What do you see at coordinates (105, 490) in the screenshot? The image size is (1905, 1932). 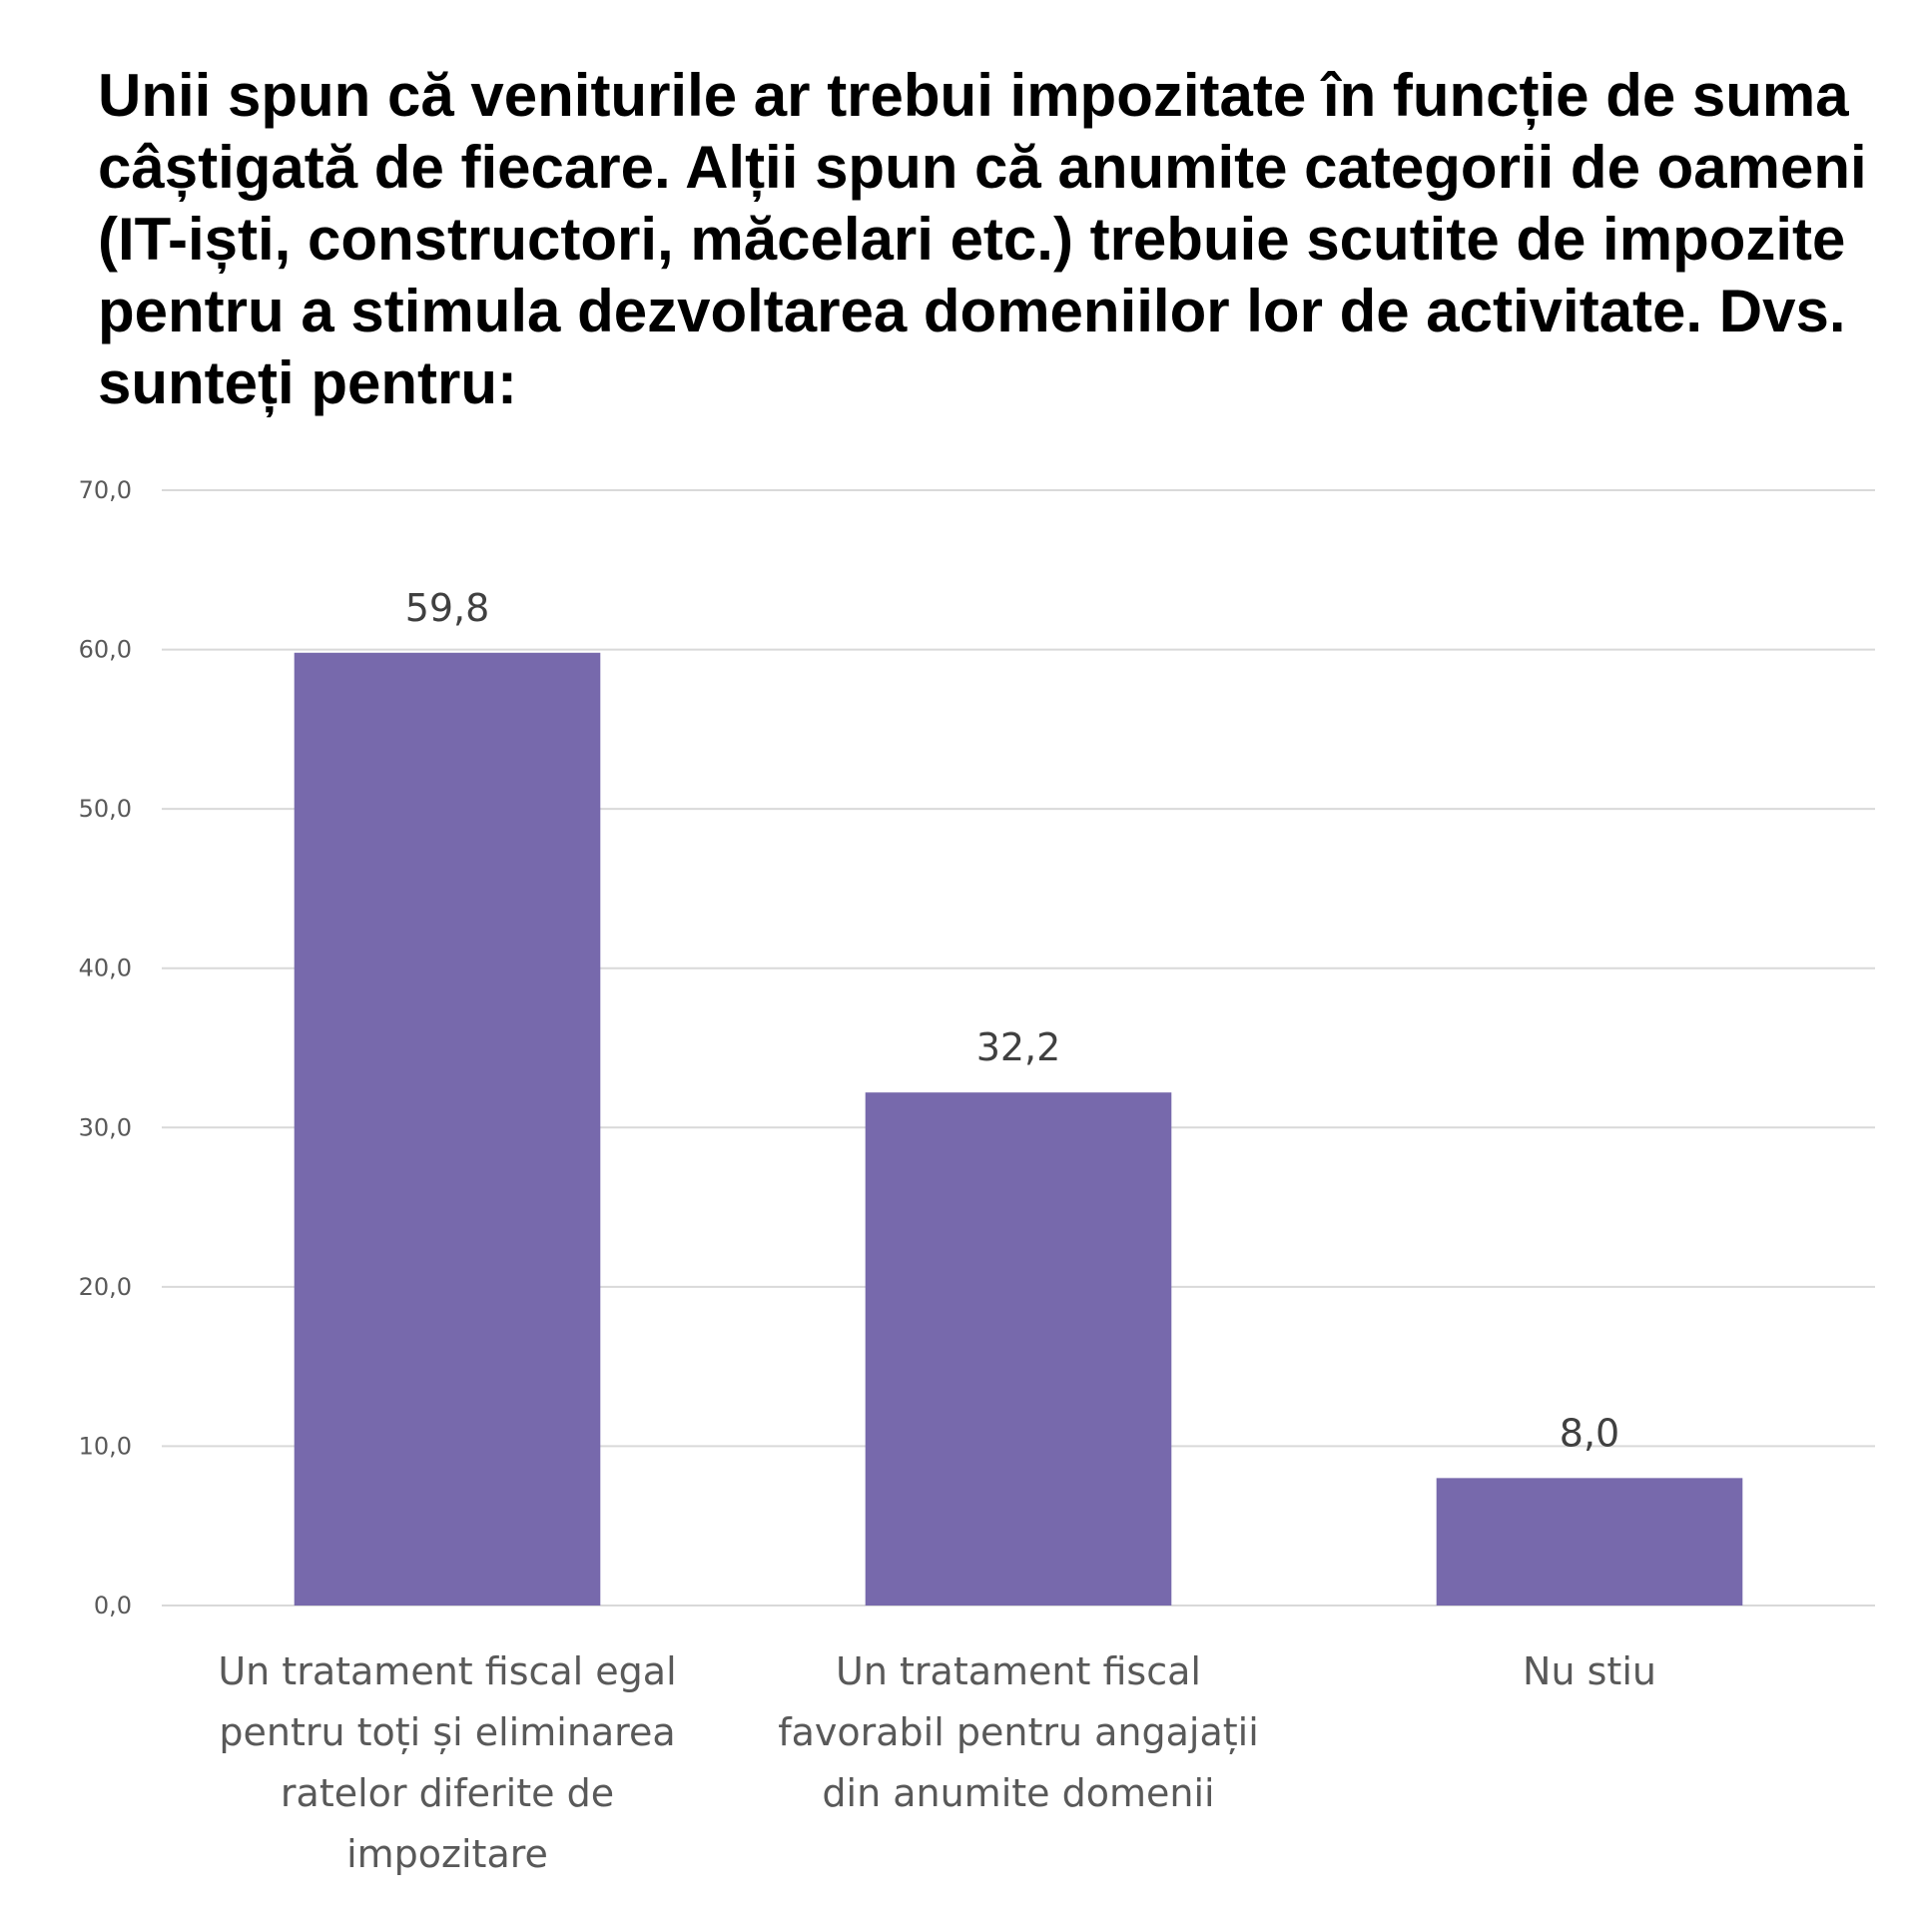 I see `y-tick-label: 70,0` at bounding box center [105, 490].